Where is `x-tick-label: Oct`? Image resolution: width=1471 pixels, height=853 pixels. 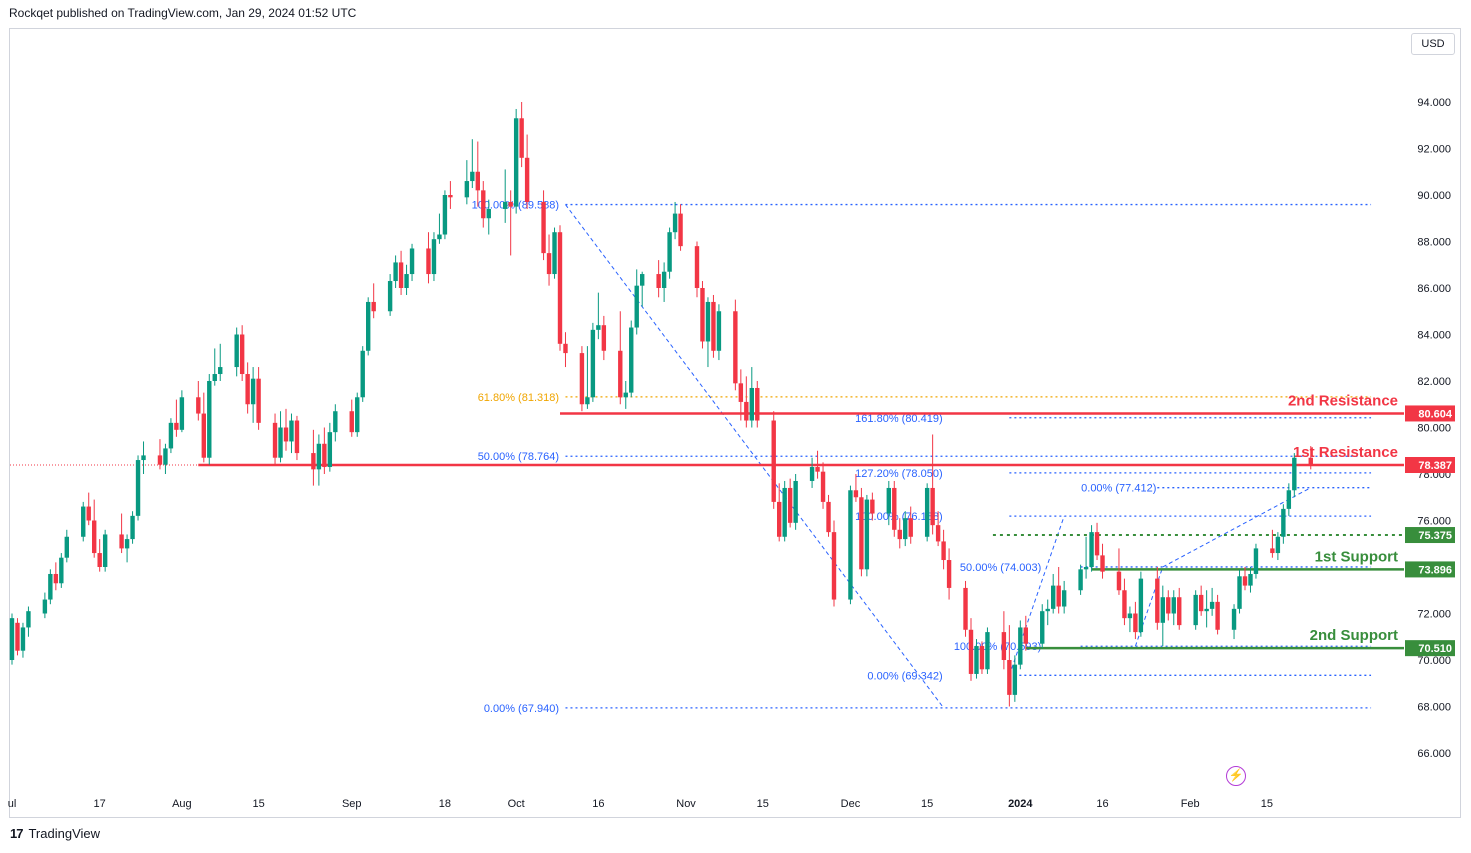 x-tick-label: Oct is located at coordinates (516, 804).